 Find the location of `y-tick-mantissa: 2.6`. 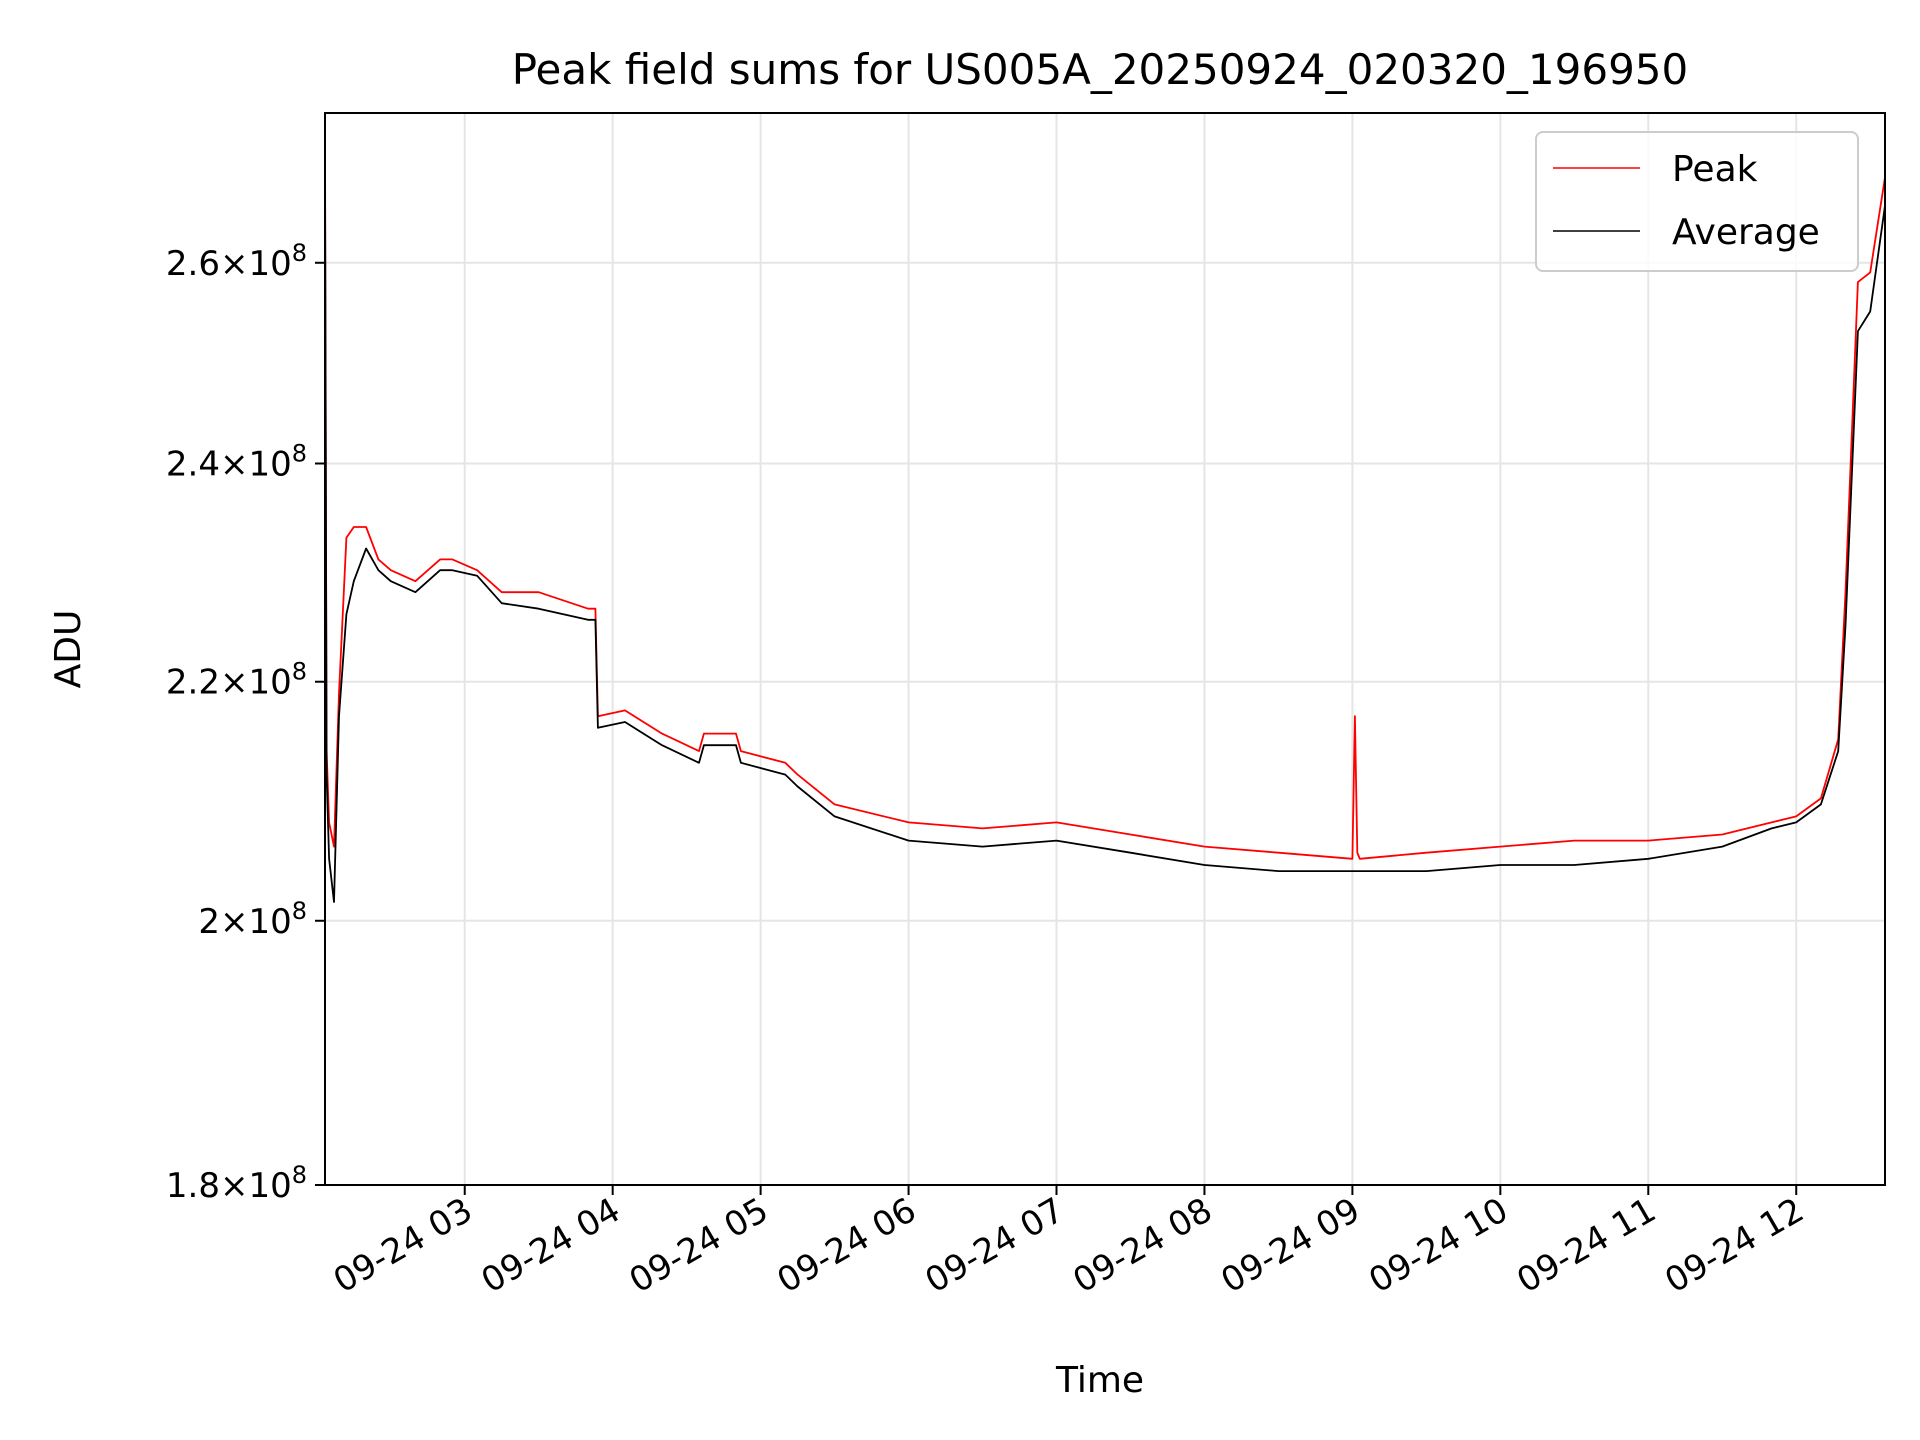

y-tick-mantissa: 2.6 is located at coordinates (193, 264).